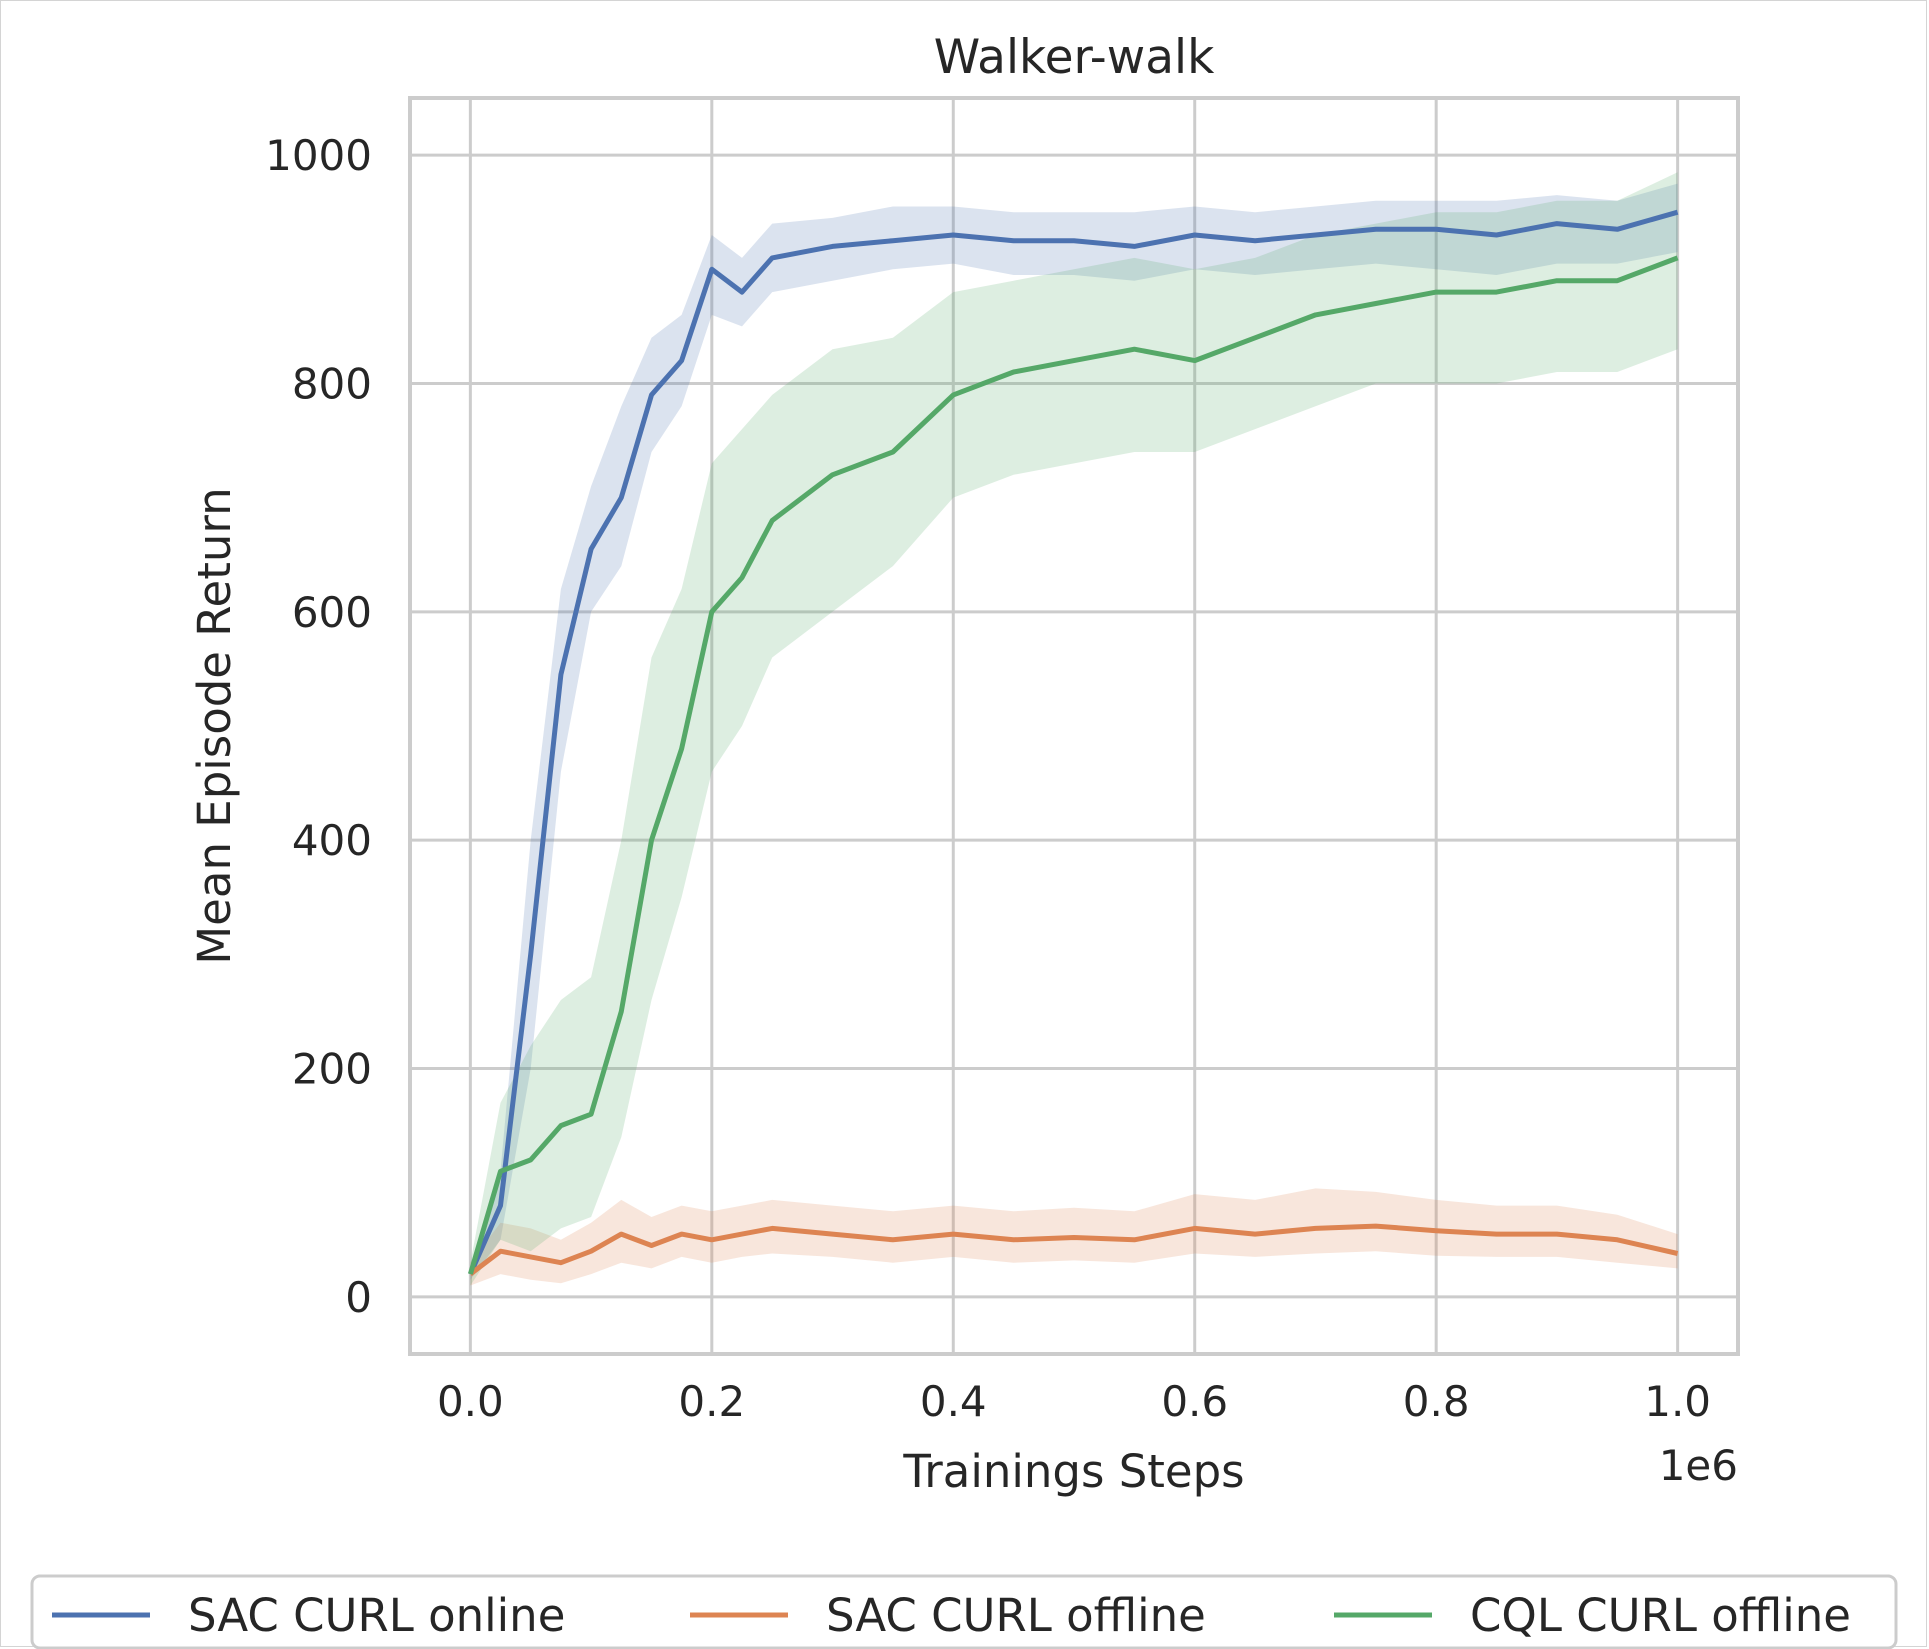  What do you see at coordinates (318, 726) in the screenshot?
I see `y-tick-labels: 0 200 400 600 800 1000` at bounding box center [318, 726].